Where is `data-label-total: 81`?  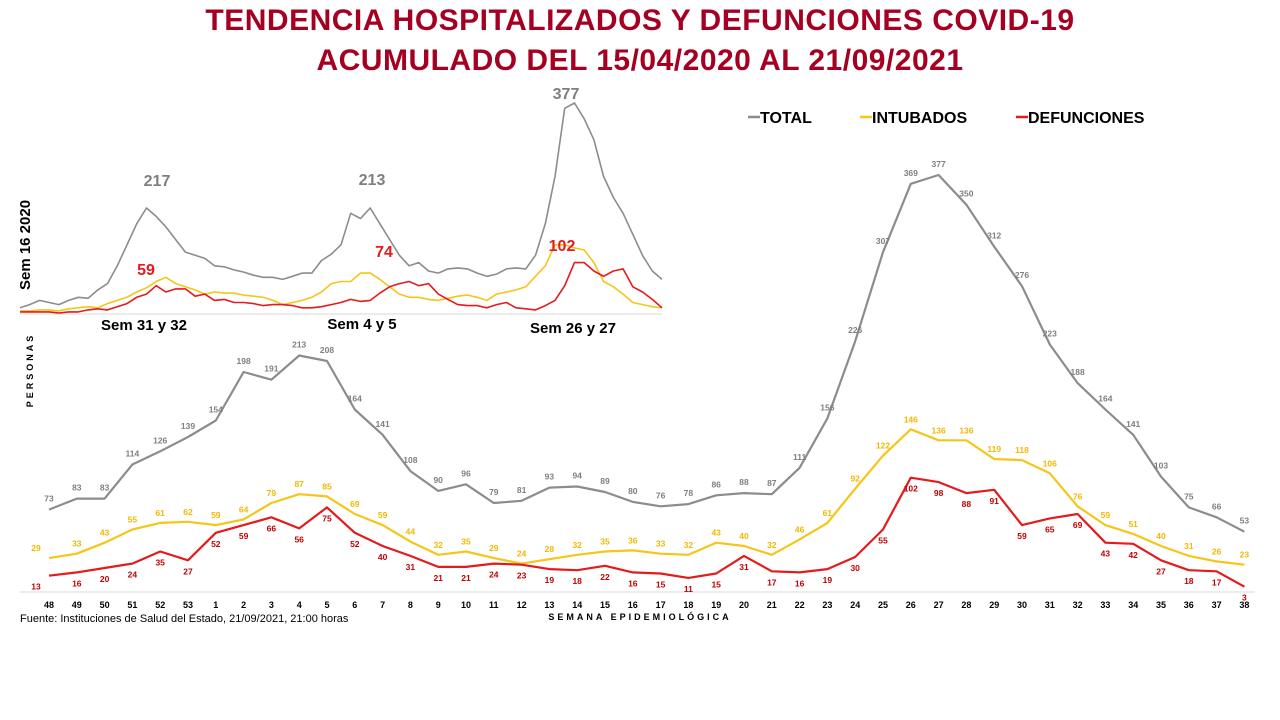
data-label-total: 81 is located at coordinates (522, 490).